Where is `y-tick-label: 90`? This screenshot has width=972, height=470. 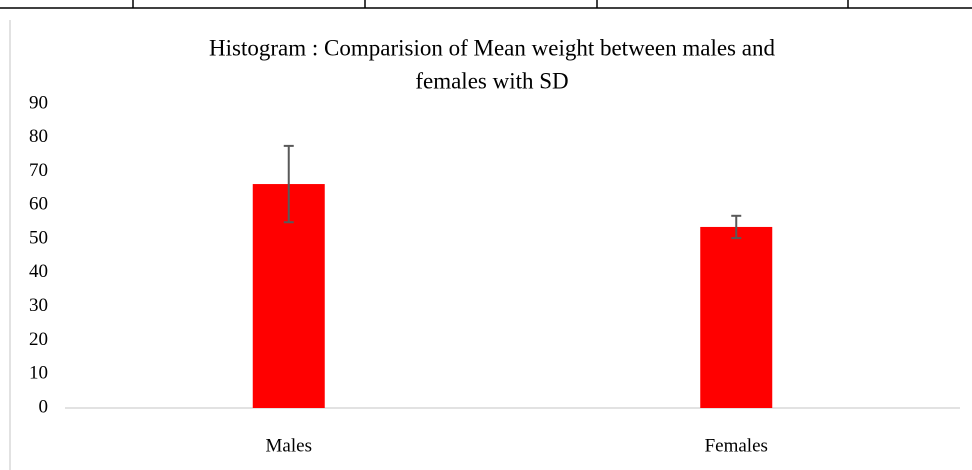
y-tick-label: 90 is located at coordinates (38, 102).